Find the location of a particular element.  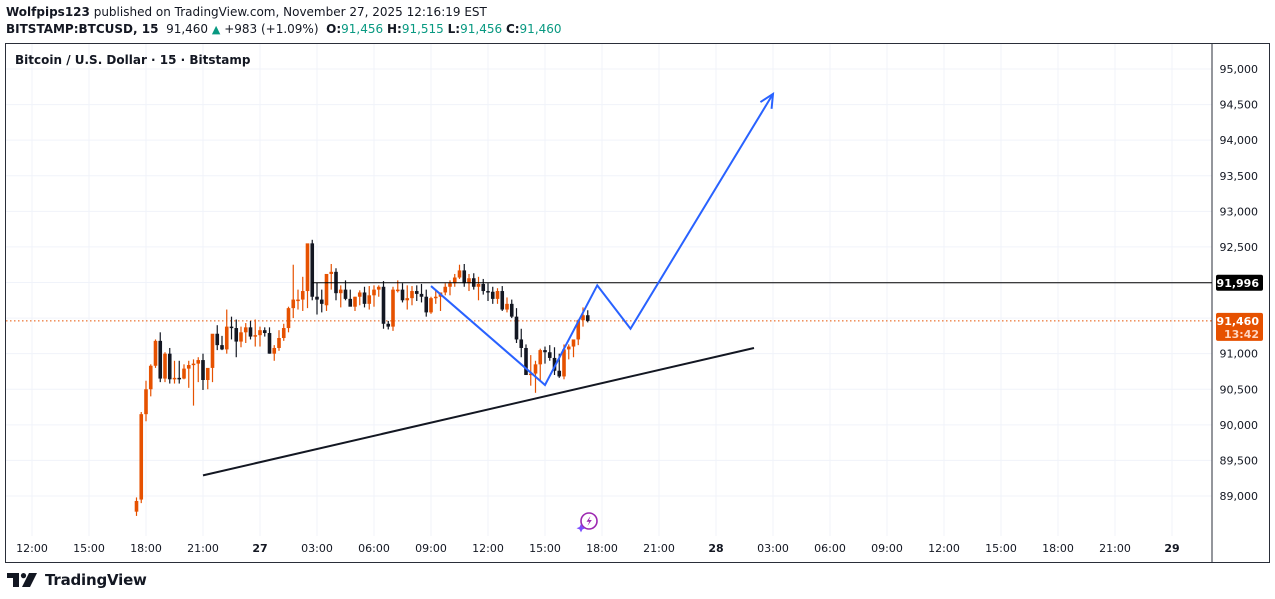

price-tick-label: 89,000 is located at coordinates (1239, 496).